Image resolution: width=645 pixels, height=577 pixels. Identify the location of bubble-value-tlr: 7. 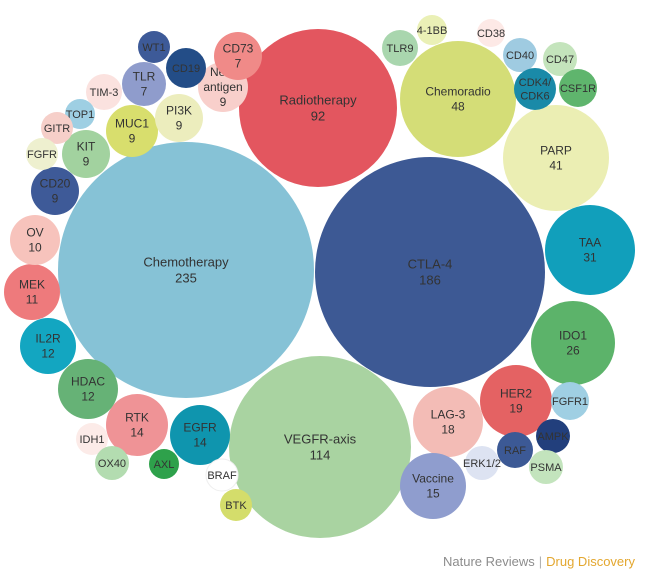
(144, 92).